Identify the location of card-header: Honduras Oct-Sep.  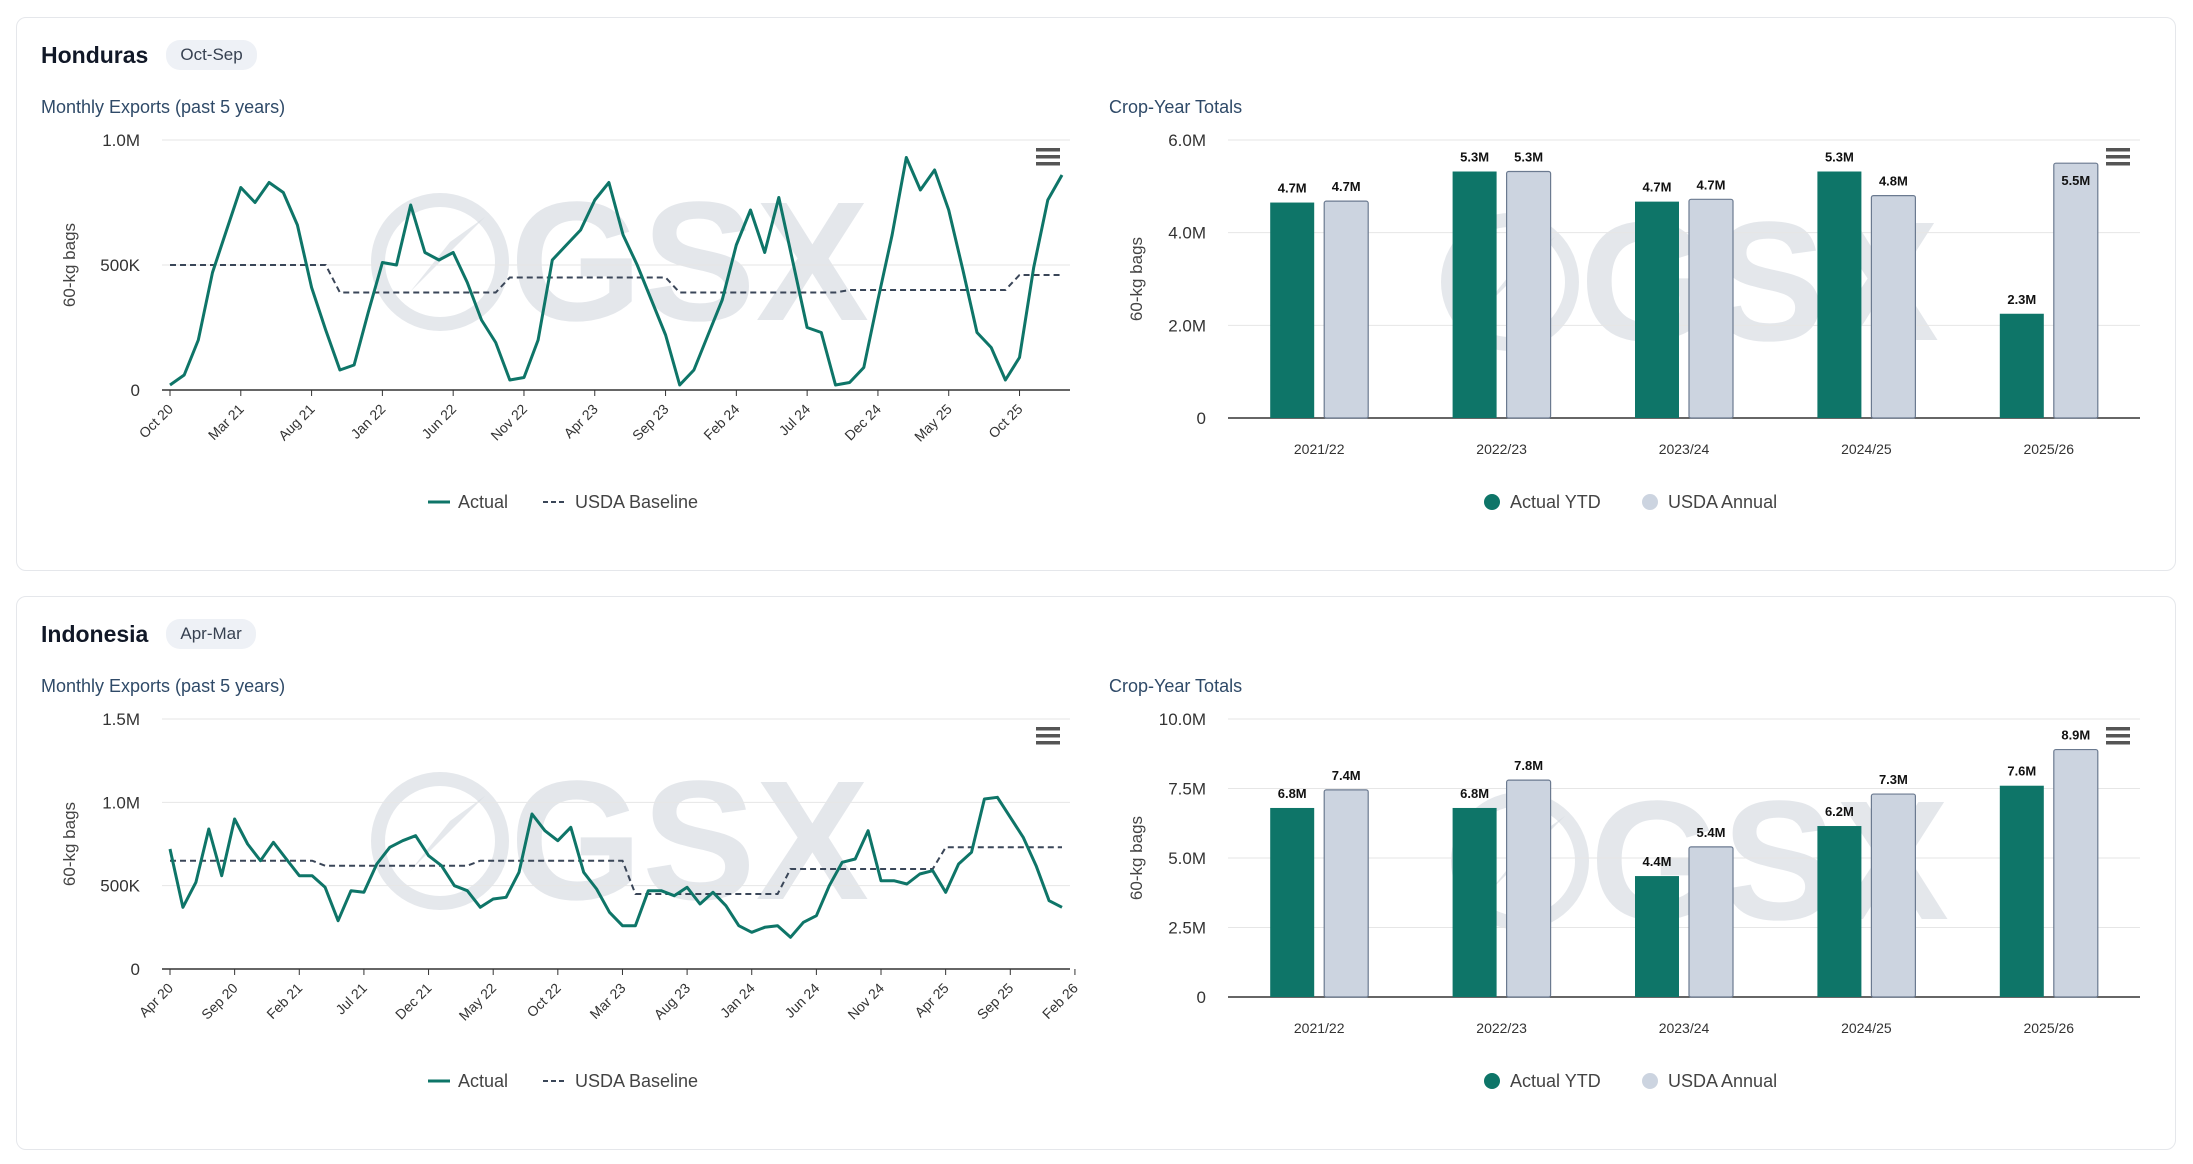
(149, 55).